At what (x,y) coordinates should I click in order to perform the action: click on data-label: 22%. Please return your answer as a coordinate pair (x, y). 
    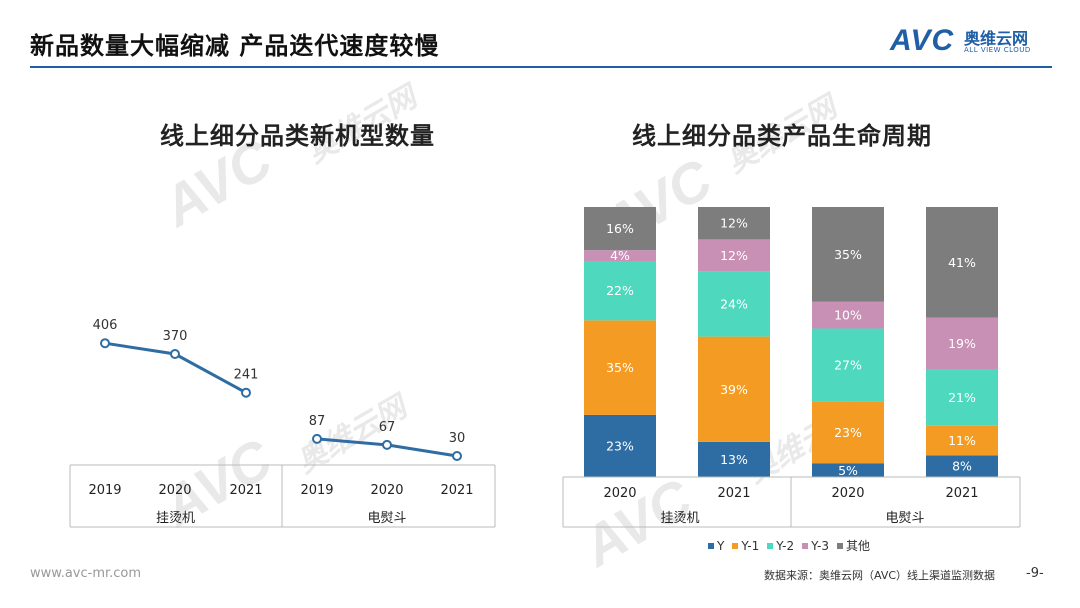
    Looking at the image, I should click on (620, 290).